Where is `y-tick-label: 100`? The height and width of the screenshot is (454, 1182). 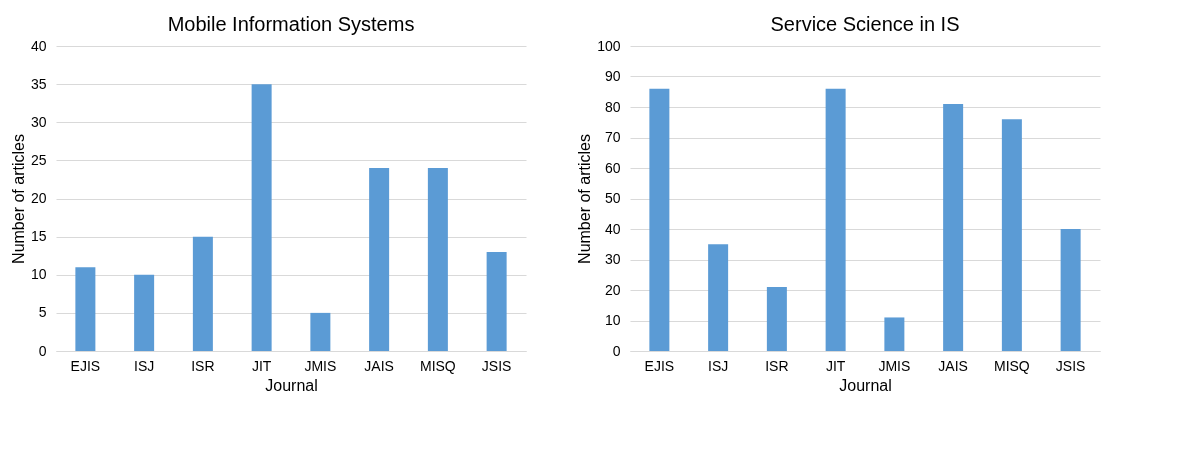
y-tick-label: 100 is located at coordinates (609, 45).